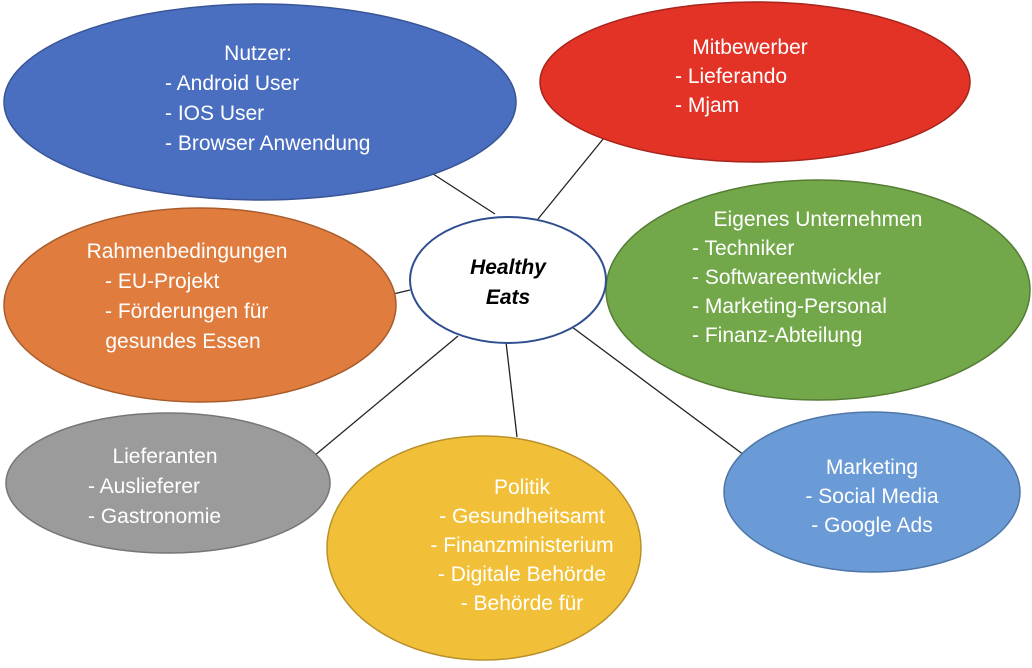  What do you see at coordinates (777, 335) in the screenshot?
I see `node-item-eigenes-unternehmen: - Finanz-Abteilung` at bounding box center [777, 335].